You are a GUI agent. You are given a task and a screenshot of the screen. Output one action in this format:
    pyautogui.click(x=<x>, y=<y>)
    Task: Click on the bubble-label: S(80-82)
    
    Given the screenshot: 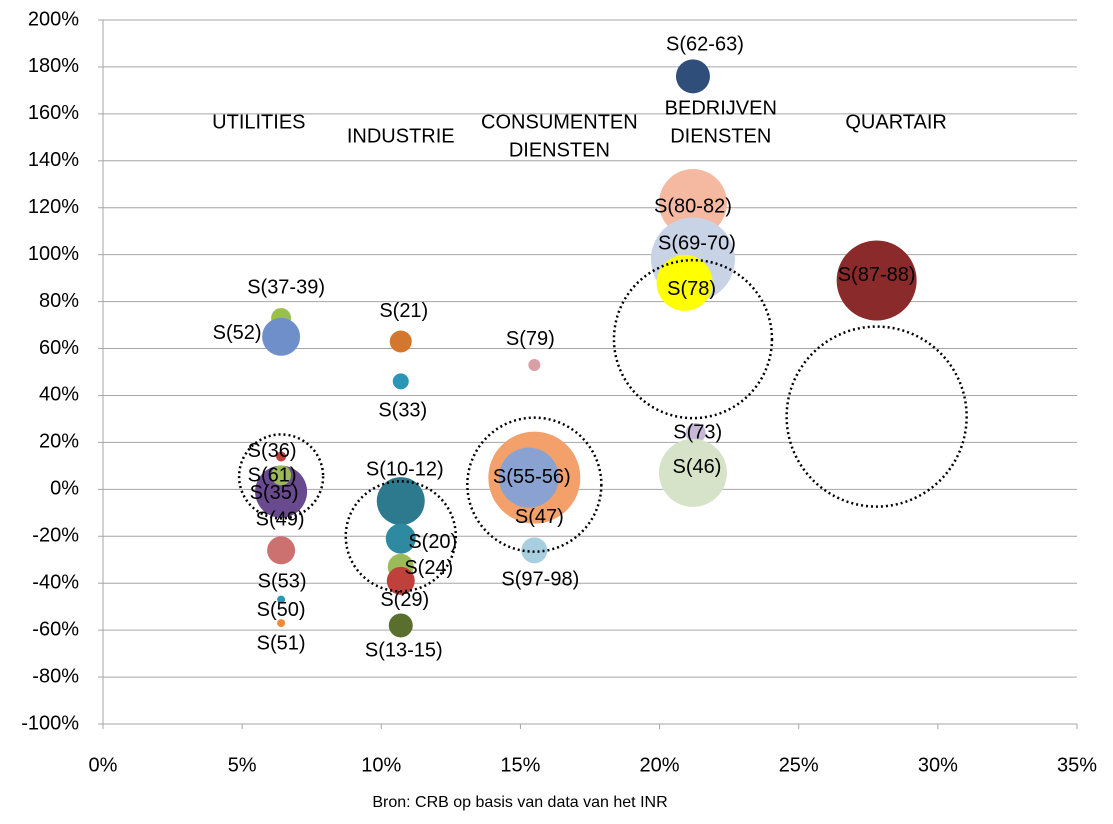 What is the action you would take?
    pyautogui.click(x=693, y=206)
    